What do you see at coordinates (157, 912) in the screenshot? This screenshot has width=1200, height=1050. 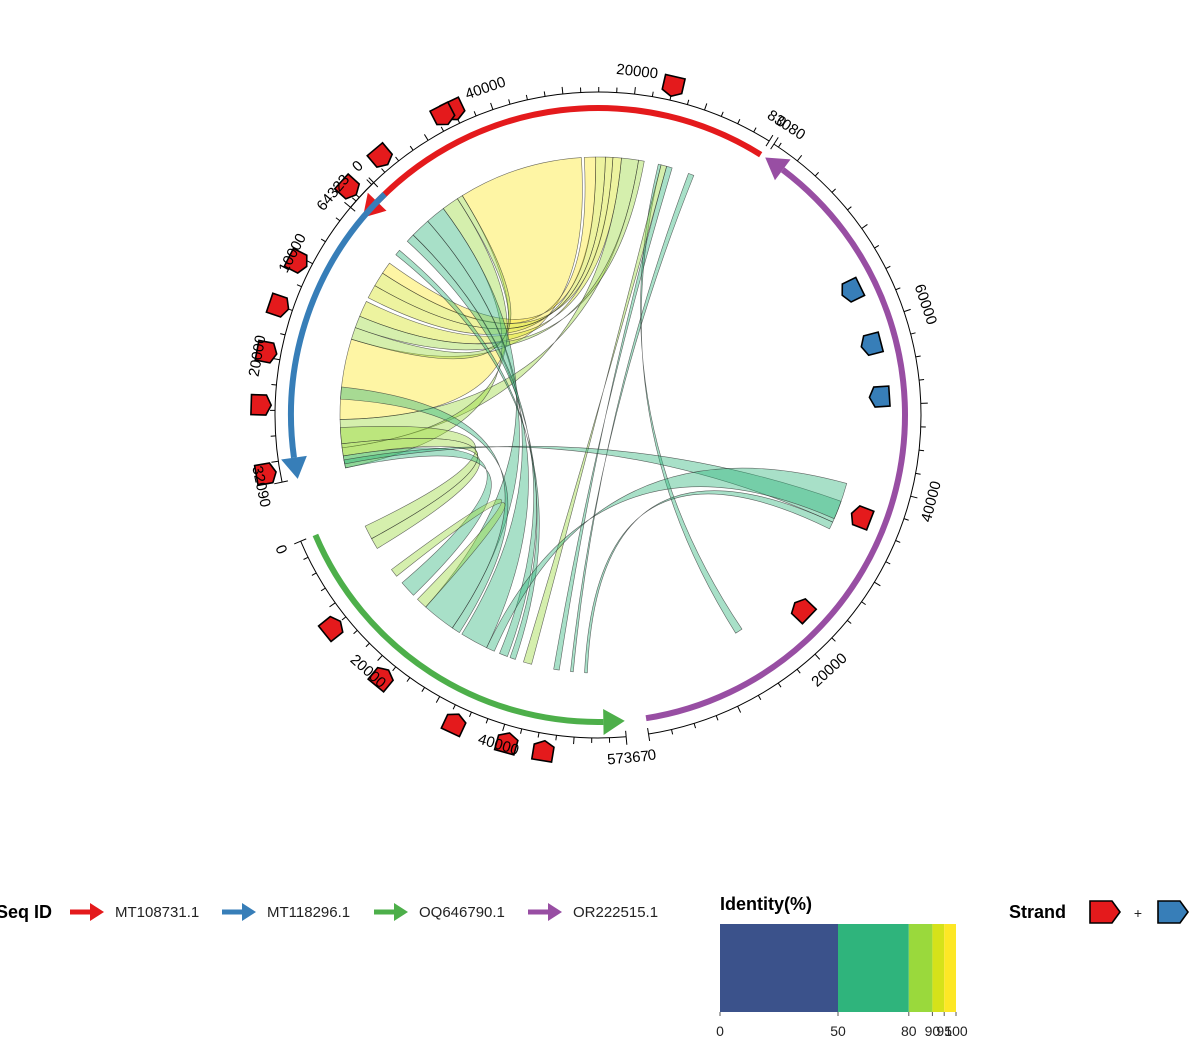 I see `legend-label: MT108731.1` at bounding box center [157, 912].